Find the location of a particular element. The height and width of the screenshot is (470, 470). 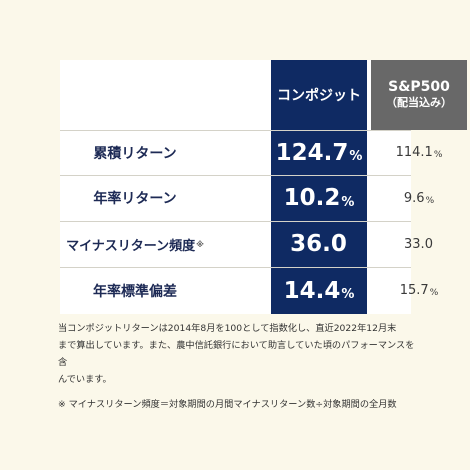

row-label: マイナスリターン頻度 ※ is located at coordinates (135, 246).